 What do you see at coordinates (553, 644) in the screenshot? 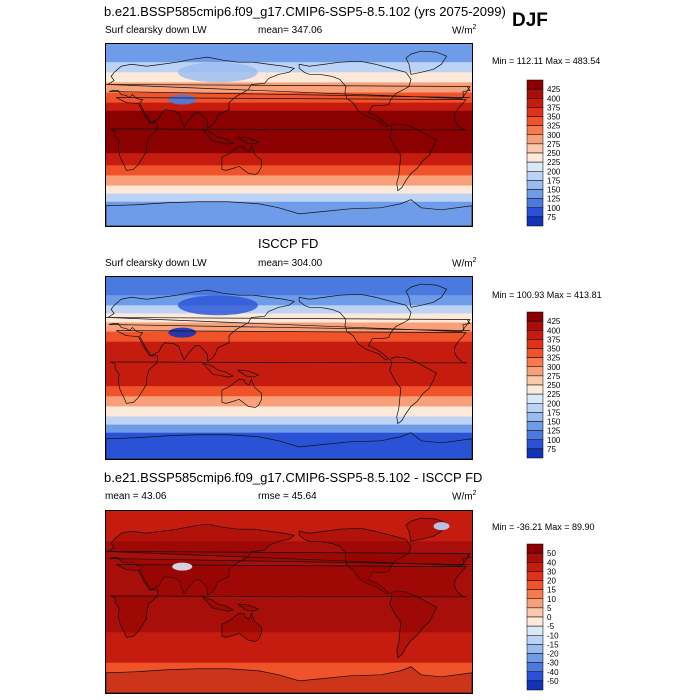
I see `colorbar-tick-label: -15` at bounding box center [553, 644].